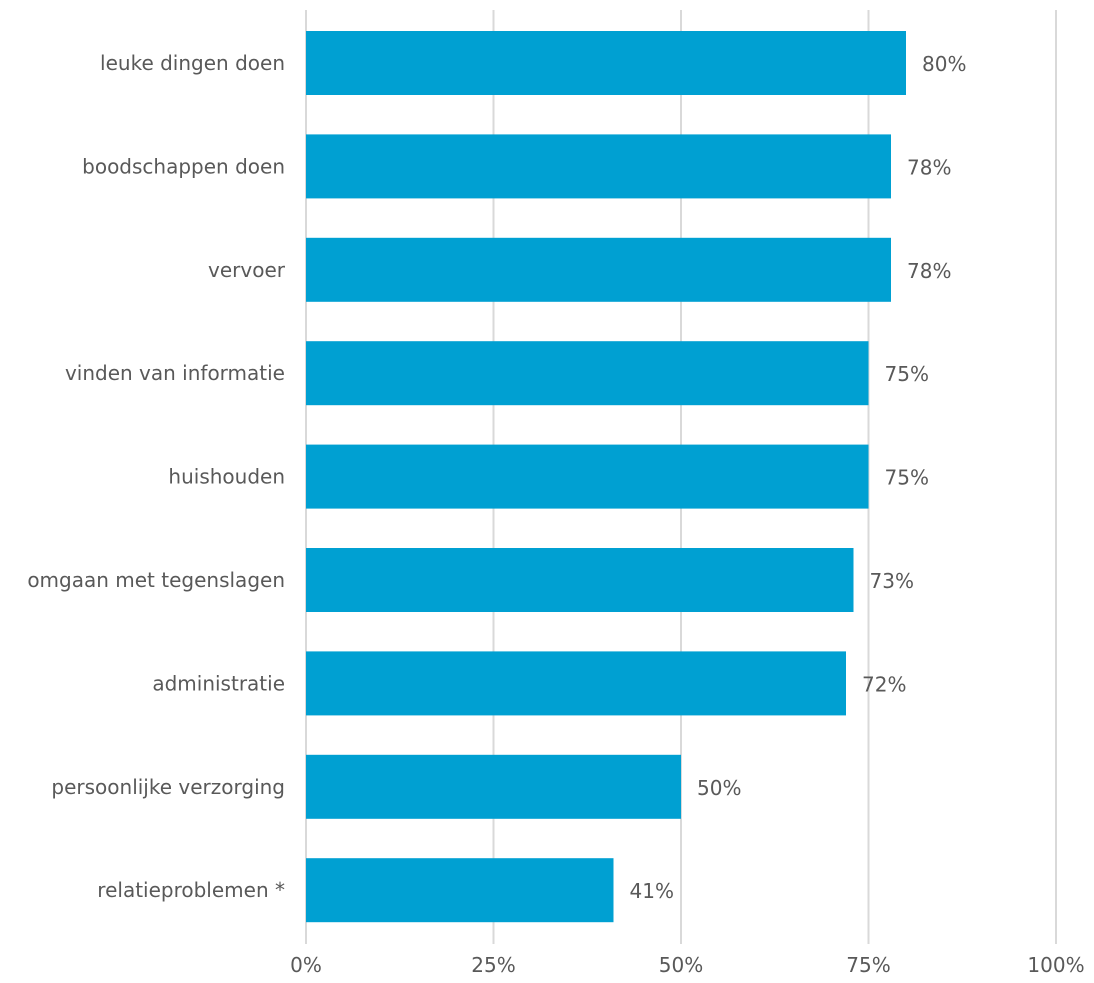 Image resolution: width=1094 pixels, height=983 pixels. What do you see at coordinates (191, 890) in the screenshot?
I see `category-label: relatieproblemen *` at bounding box center [191, 890].